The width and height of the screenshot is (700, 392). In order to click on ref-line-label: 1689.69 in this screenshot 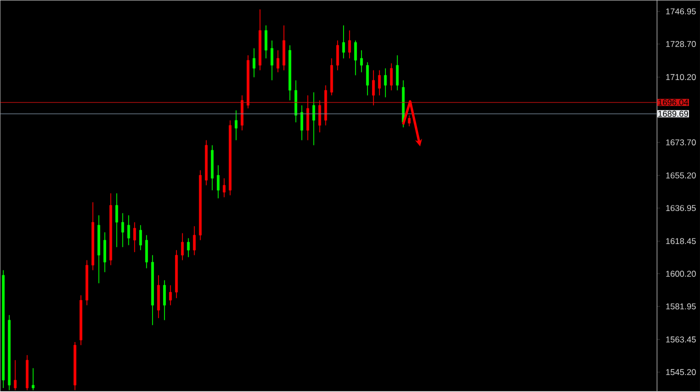, I will do `click(673, 113)`.